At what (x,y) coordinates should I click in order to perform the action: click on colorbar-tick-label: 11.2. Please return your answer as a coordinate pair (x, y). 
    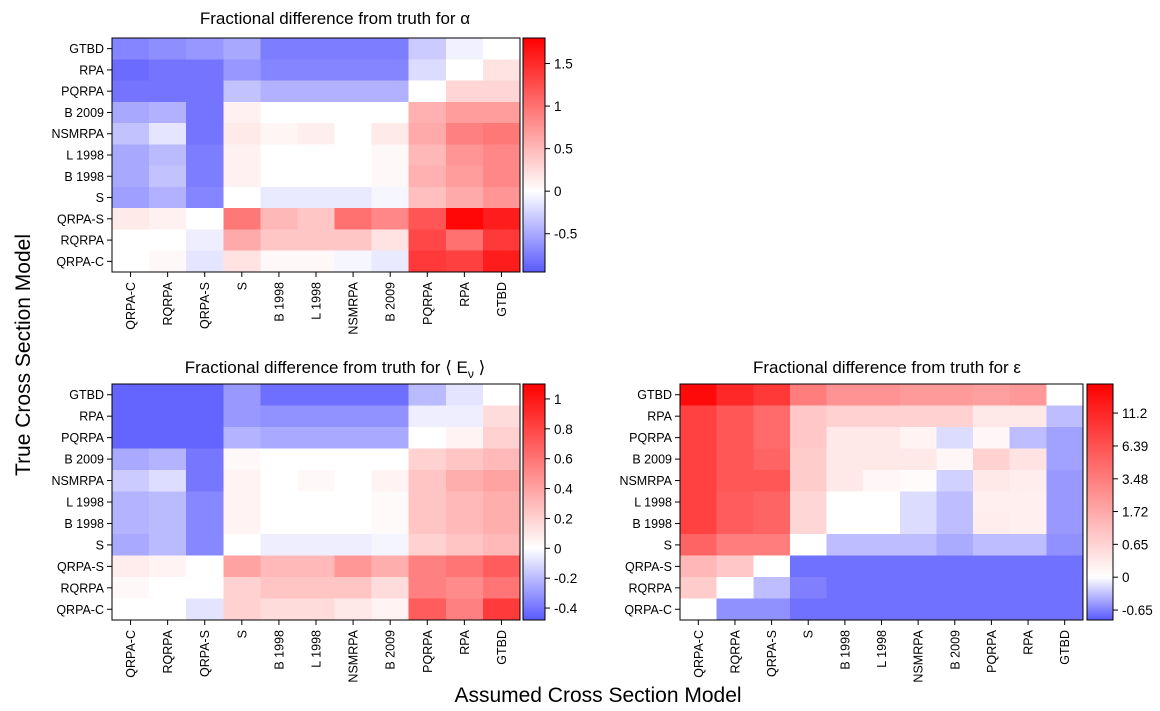
    Looking at the image, I should click on (1134, 413).